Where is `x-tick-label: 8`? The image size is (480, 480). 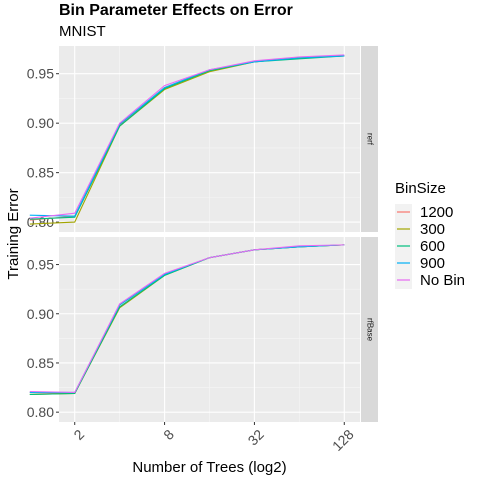 x-tick-label: 8 is located at coordinates (168, 434).